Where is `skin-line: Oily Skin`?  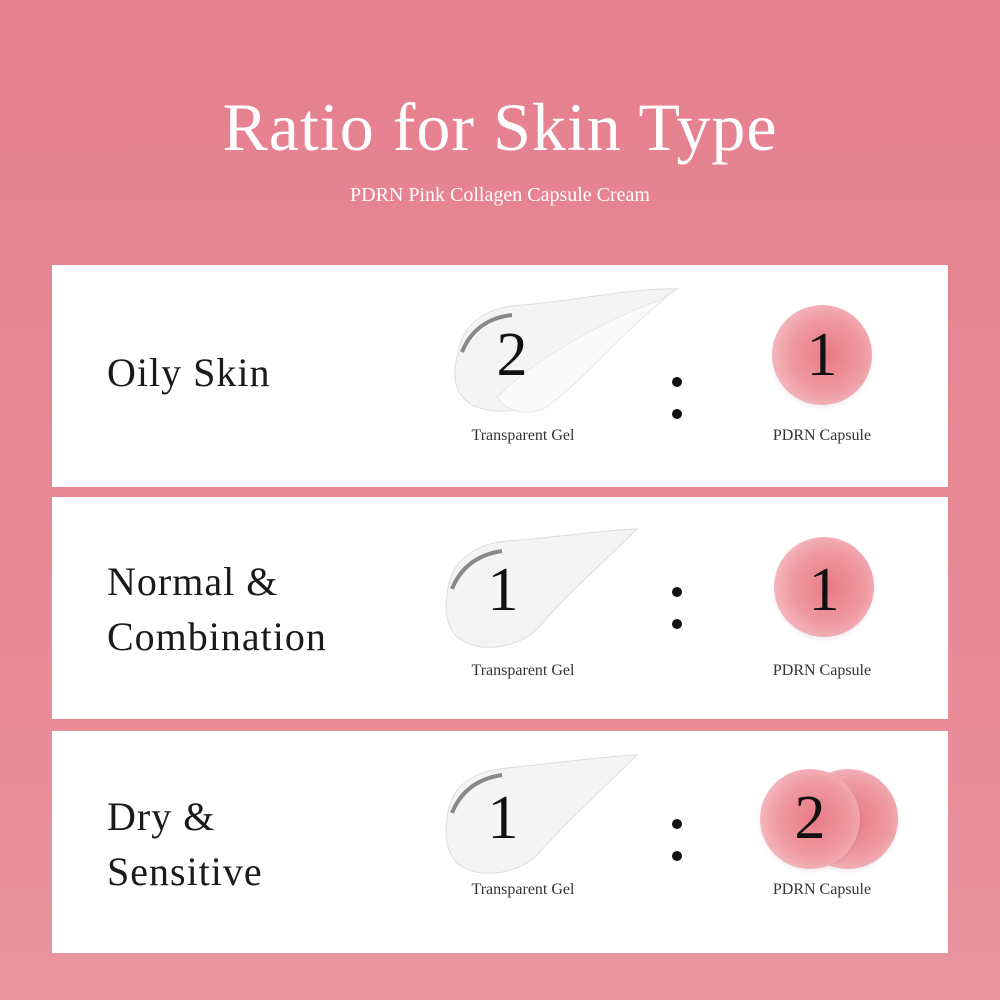 skin-line: Oily Skin is located at coordinates (189, 372).